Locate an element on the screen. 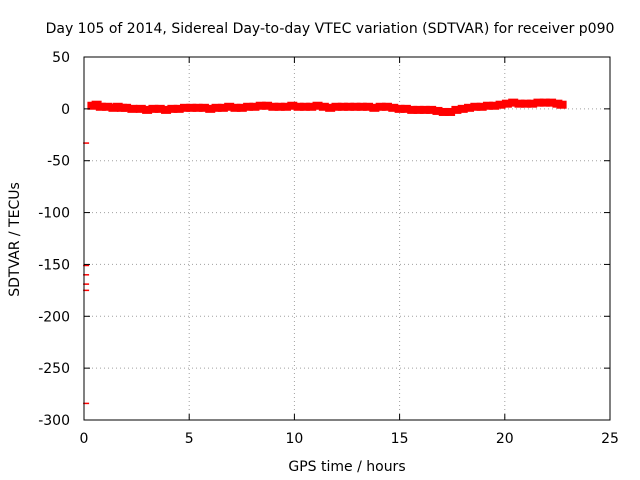 Image resolution: width=640 pixels, height=480 pixels. x-tick-label: 10 is located at coordinates (294, 439).